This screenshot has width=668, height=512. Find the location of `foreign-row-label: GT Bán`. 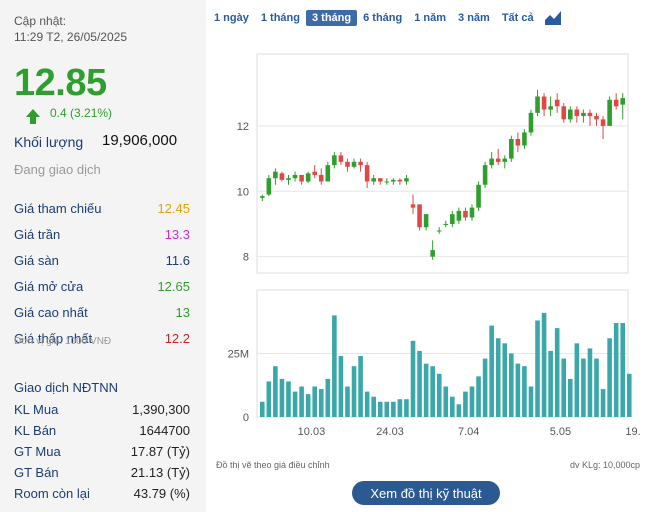

foreign-row-label: GT Bán is located at coordinates (36, 472).